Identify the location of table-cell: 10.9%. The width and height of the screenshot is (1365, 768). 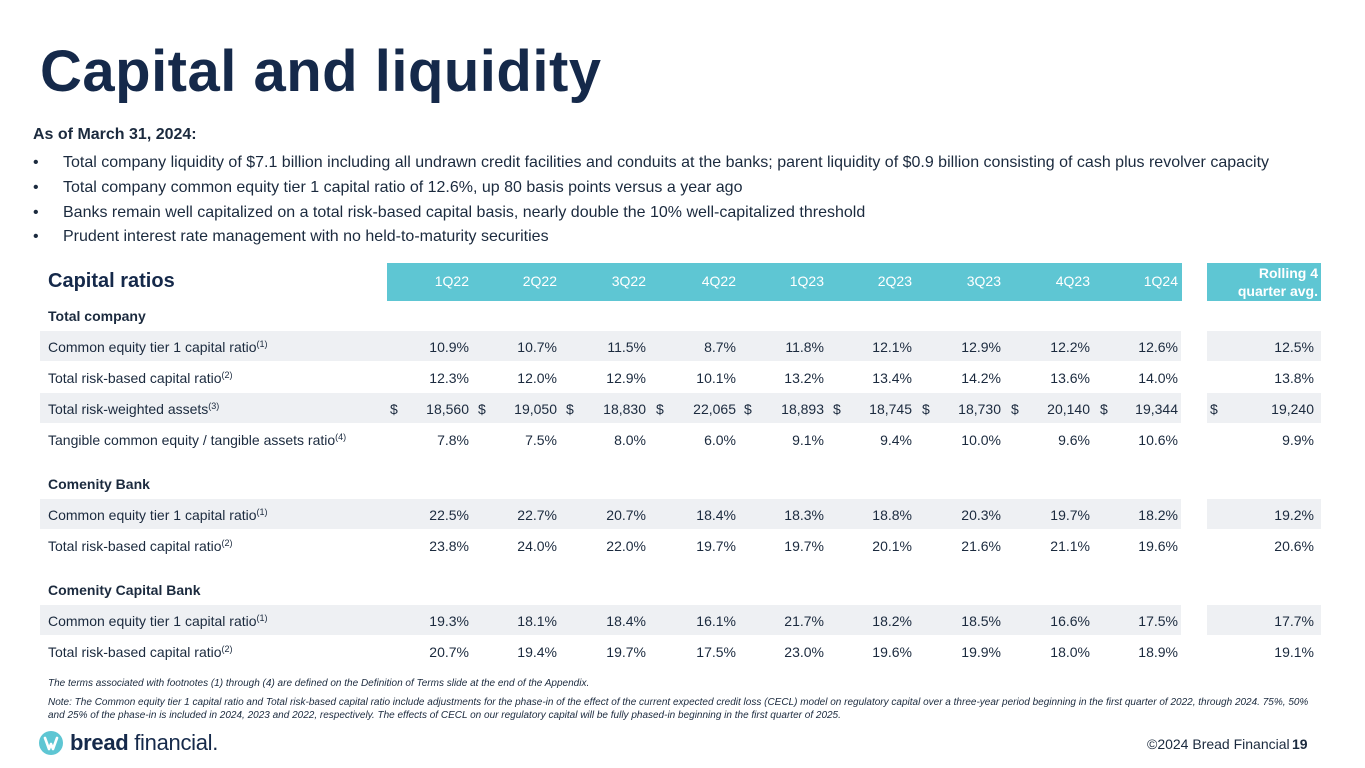
(449, 347).